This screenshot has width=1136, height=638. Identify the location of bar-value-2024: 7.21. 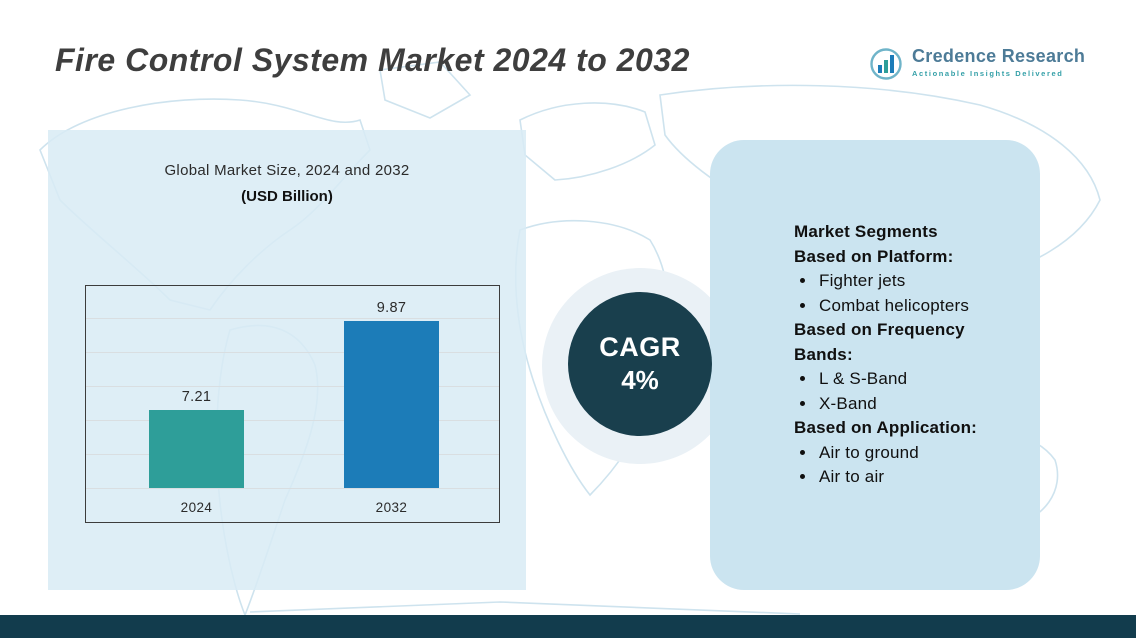
(196, 397).